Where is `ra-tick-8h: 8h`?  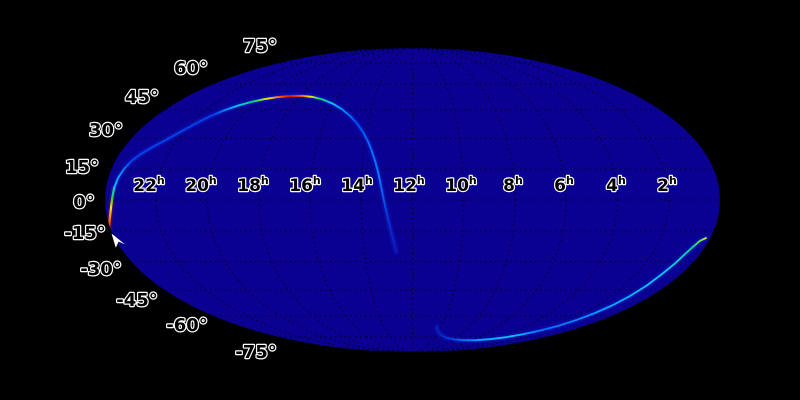 ra-tick-8h: 8h is located at coordinates (513, 185).